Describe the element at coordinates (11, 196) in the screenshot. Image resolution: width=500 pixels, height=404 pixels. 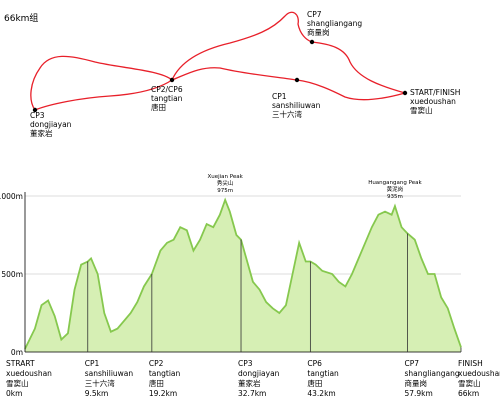
I see `y-tick-label: 1000m` at that location.